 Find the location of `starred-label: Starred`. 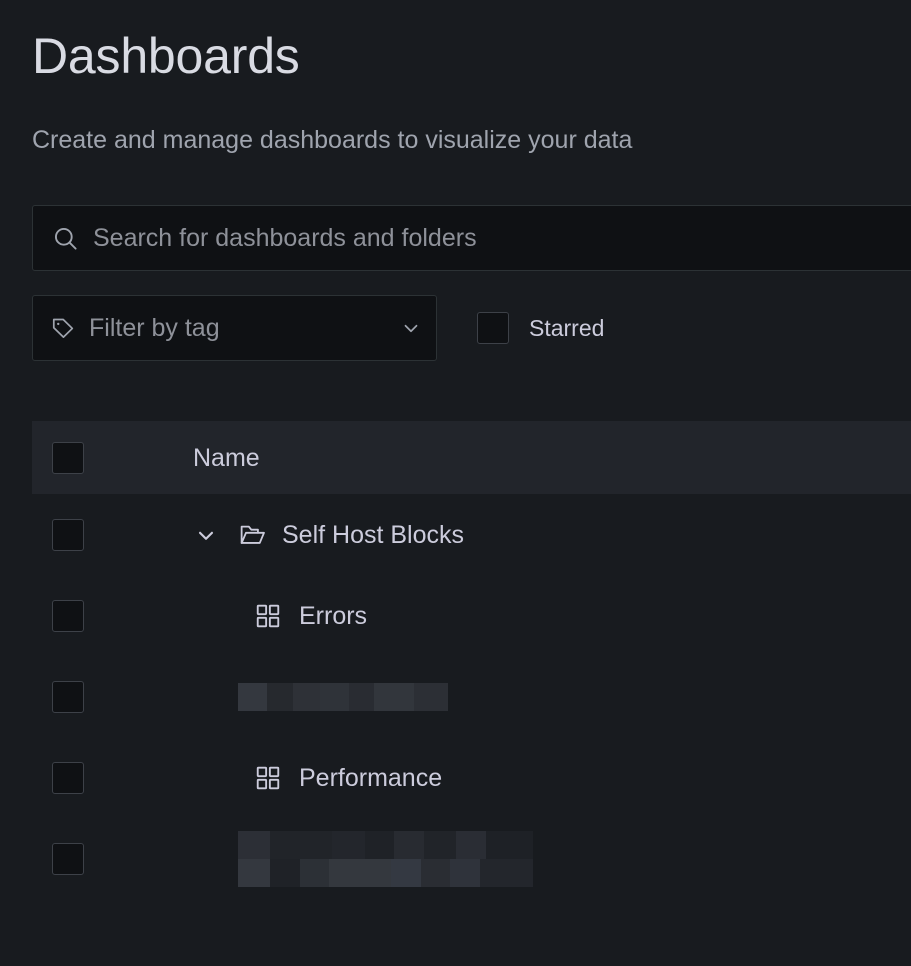

starred-label: Starred is located at coordinates (567, 328).